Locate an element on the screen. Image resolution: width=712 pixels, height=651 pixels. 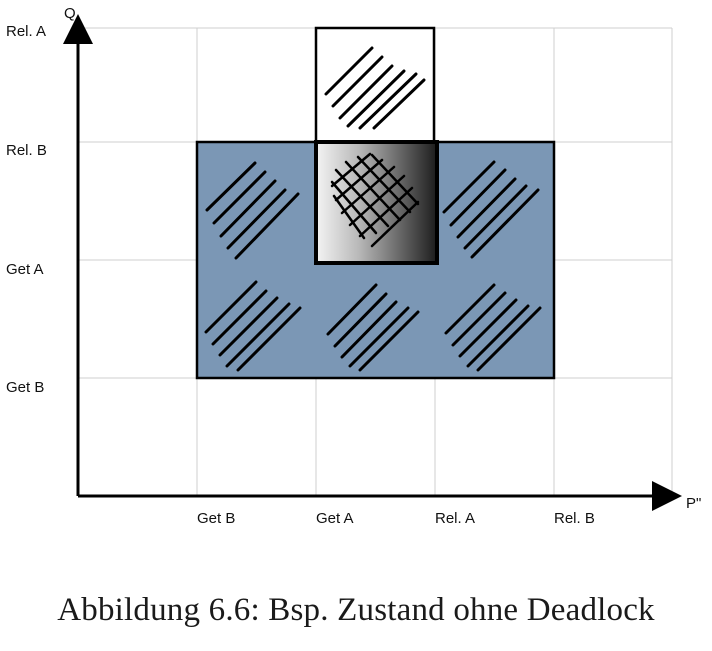
y-tick-label: Get B is located at coordinates (25, 387).